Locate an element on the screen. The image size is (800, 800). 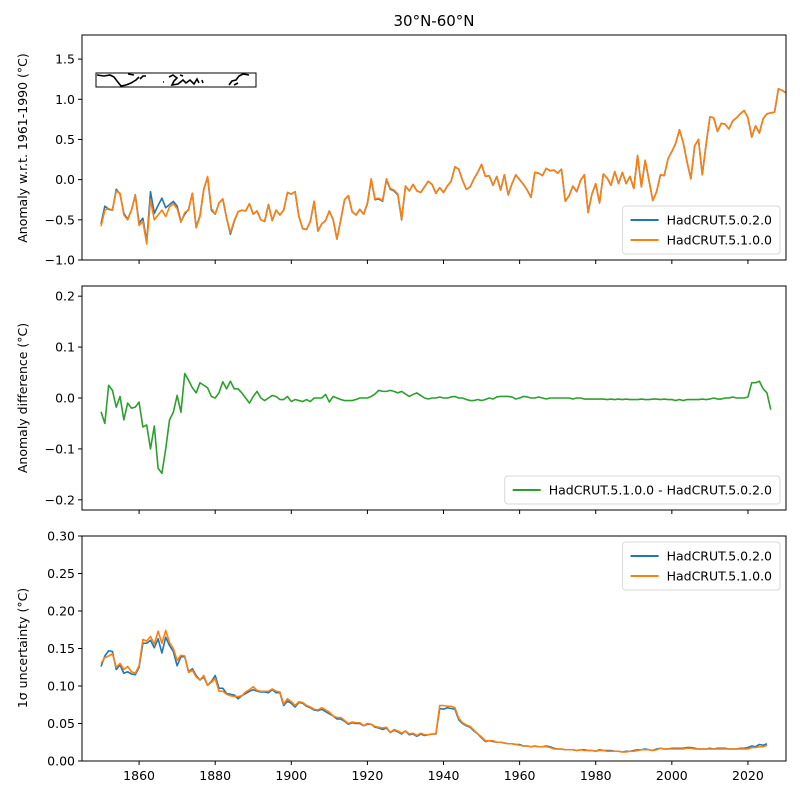
y-tick-label: 0.30 is located at coordinates (61, 536).